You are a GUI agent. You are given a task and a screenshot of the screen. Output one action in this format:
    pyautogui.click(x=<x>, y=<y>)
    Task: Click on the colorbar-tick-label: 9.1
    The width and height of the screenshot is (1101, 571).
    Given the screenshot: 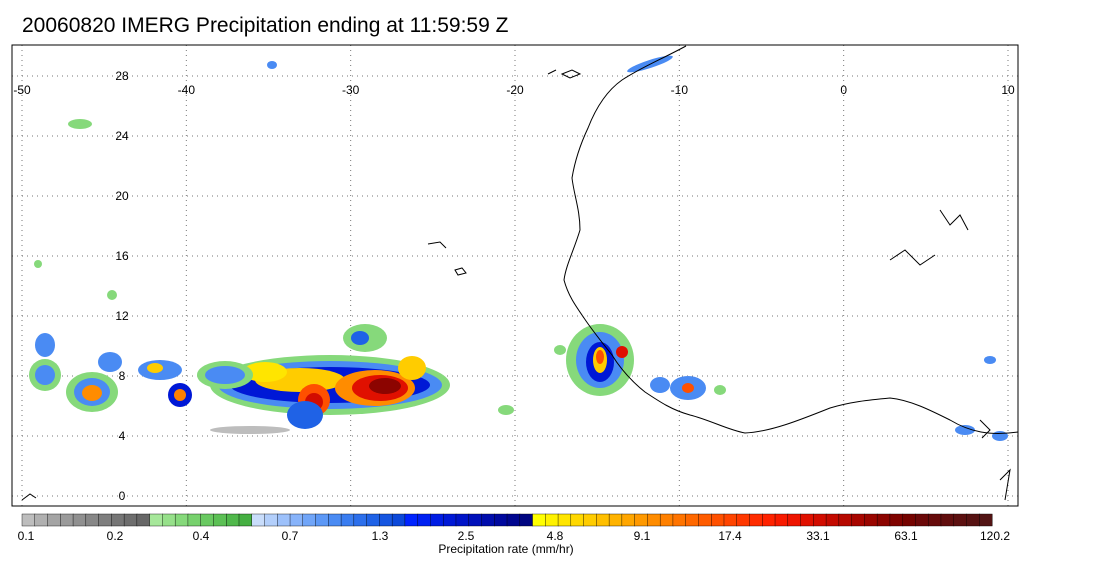 What is the action you would take?
    pyautogui.click(x=642, y=536)
    